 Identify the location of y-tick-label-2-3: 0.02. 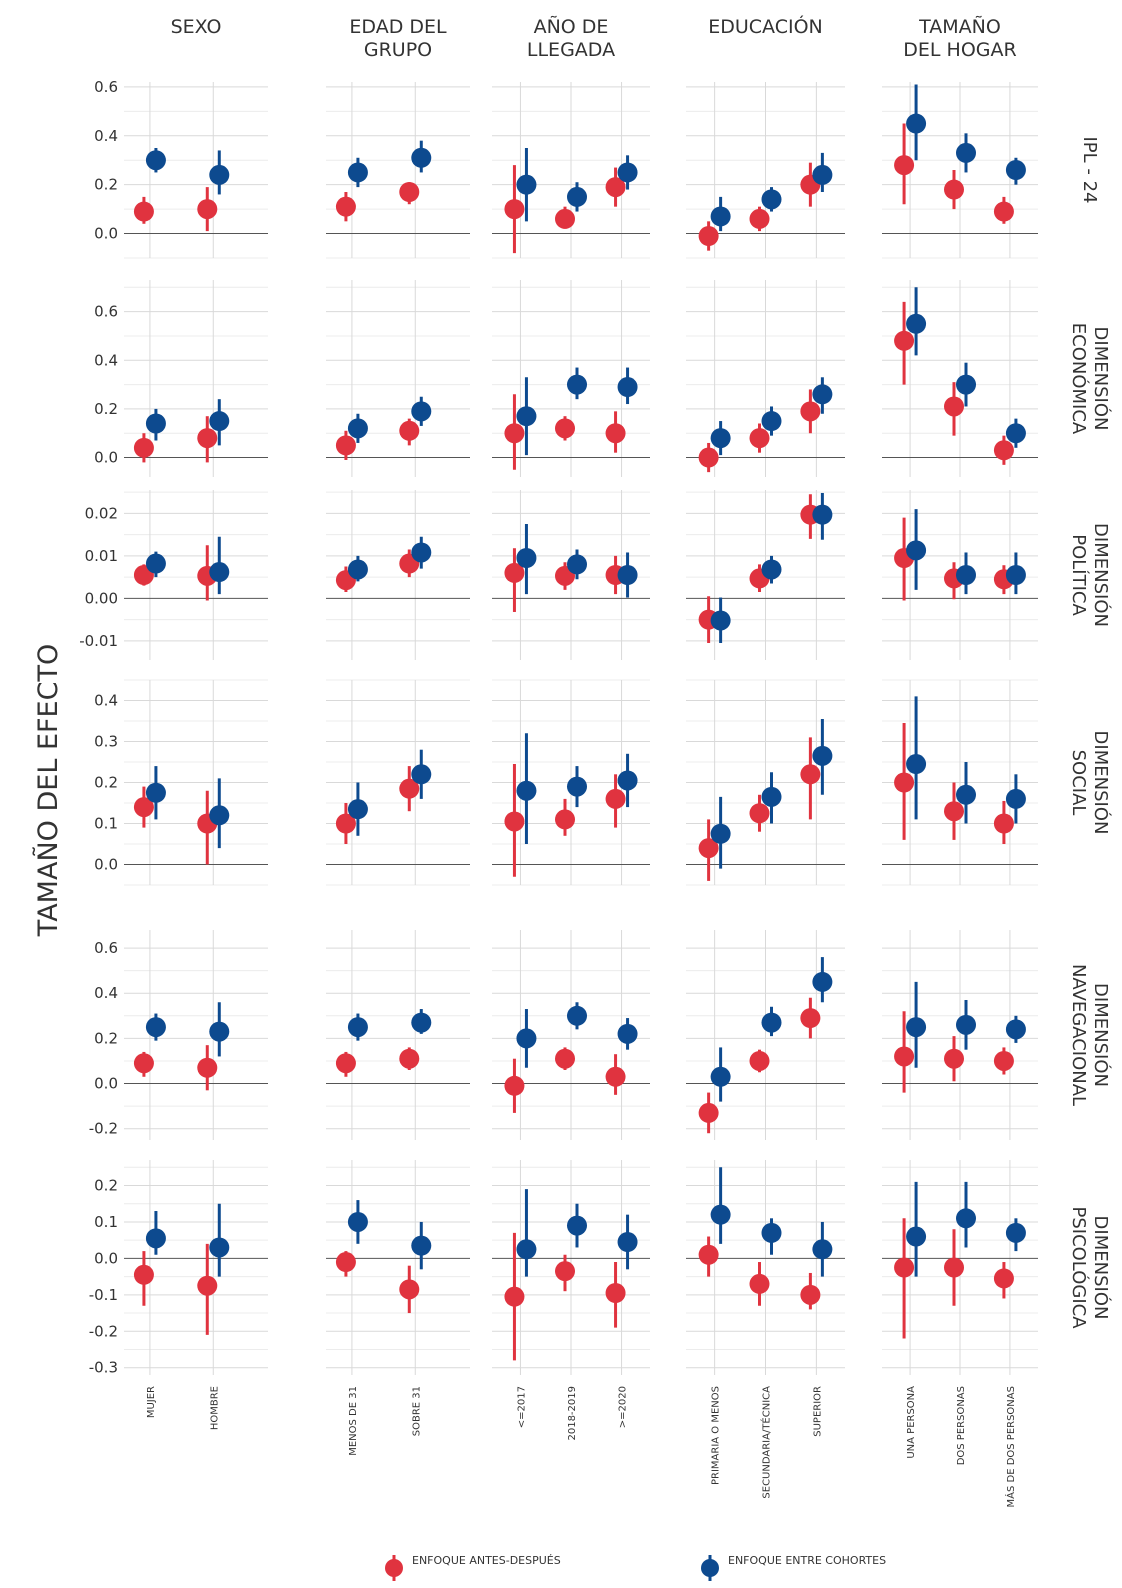
(101, 513).